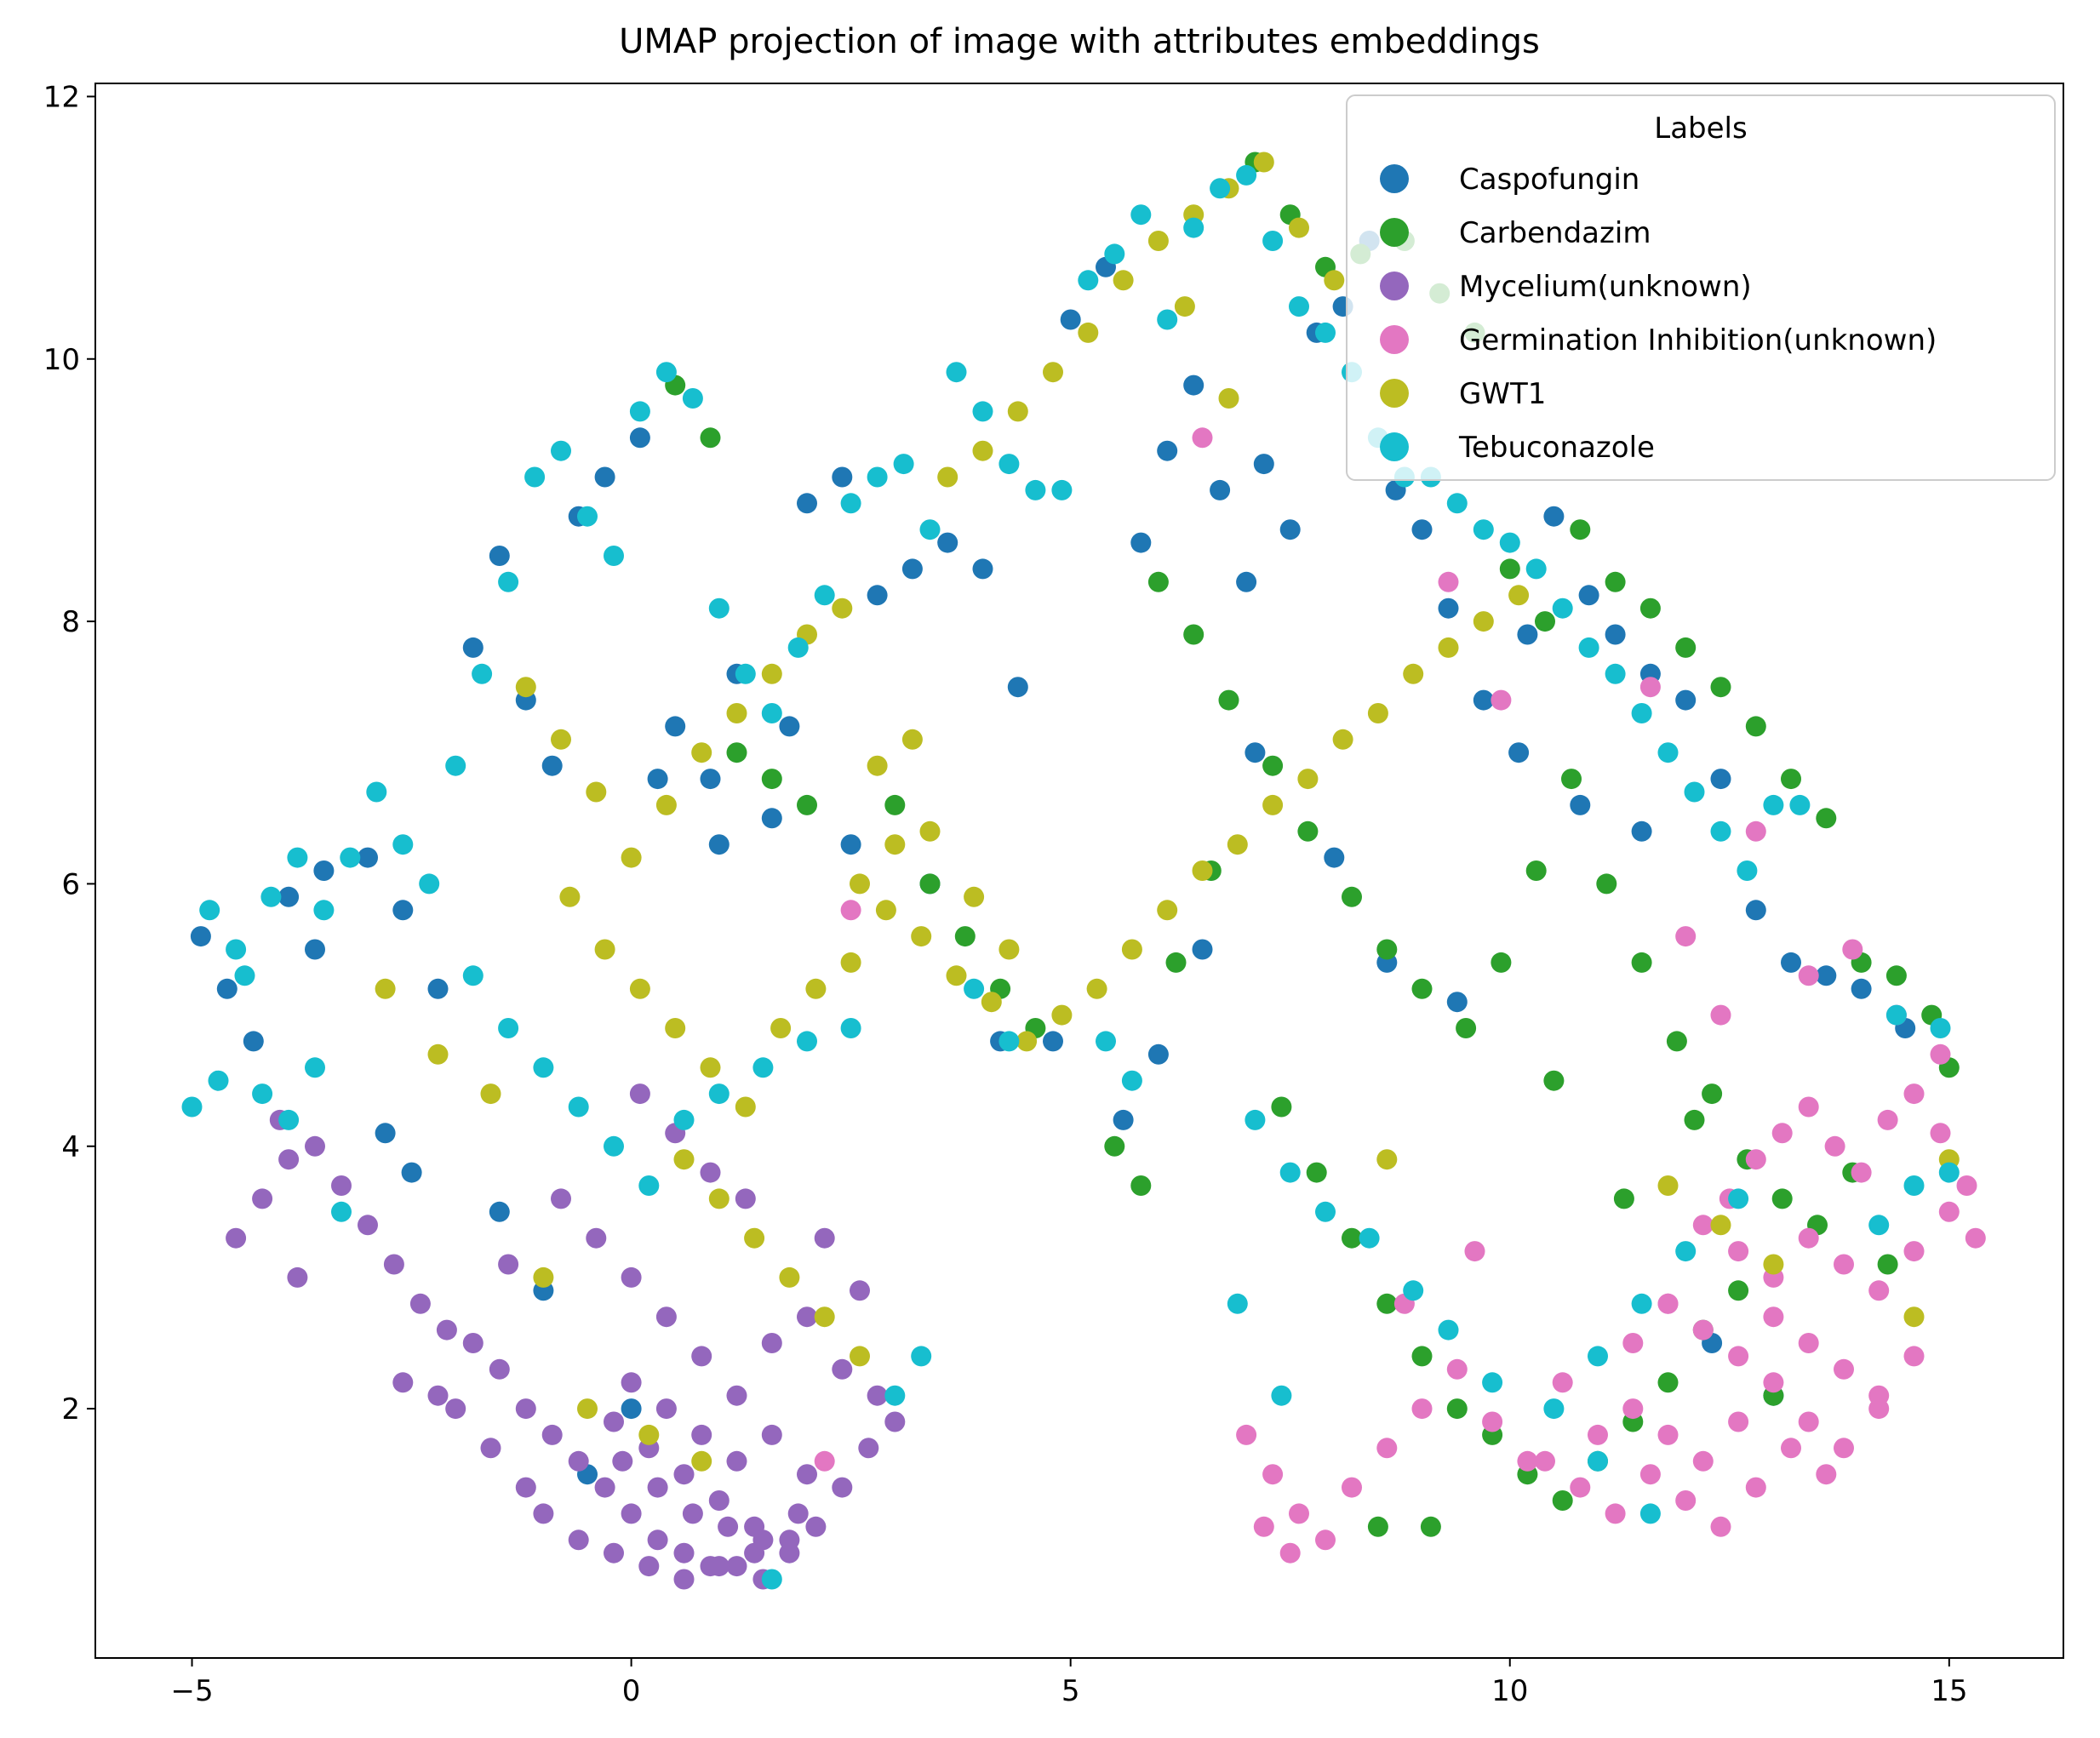  What do you see at coordinates (1700, 128) in the screenshot?
I see `legend-title: Labels` at bounding box center [1700, 128].